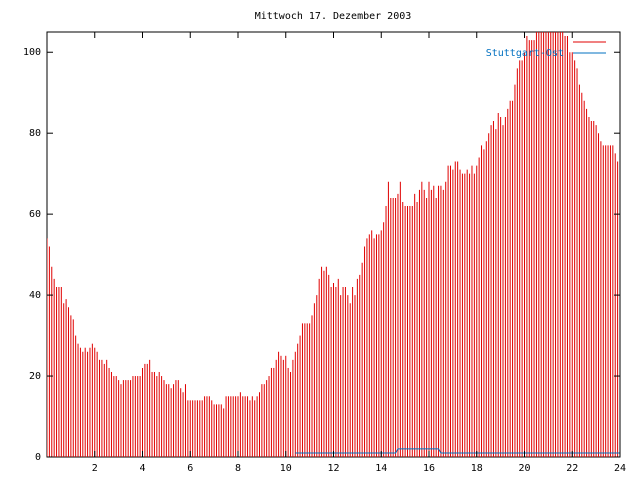 The width and height of the screenshot is (640, 480). I want to click on y-tick-label: 0, so click(38, 457).